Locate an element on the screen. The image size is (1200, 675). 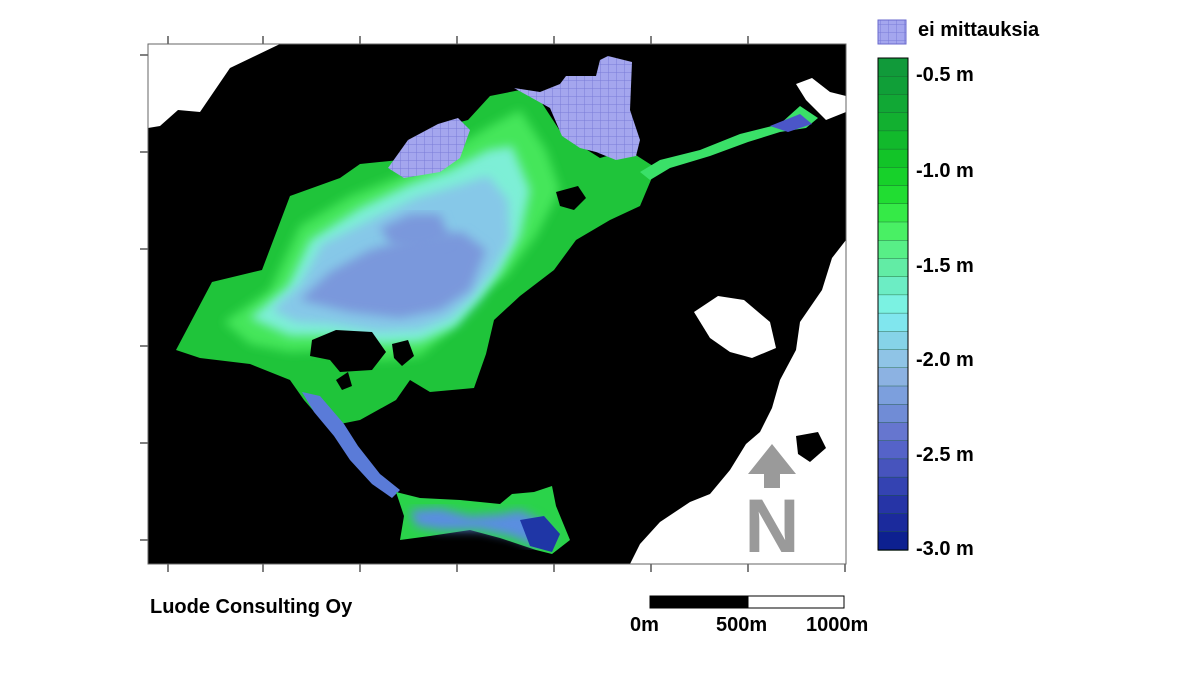
depth-color-scale is located at coordinates (893, 304).